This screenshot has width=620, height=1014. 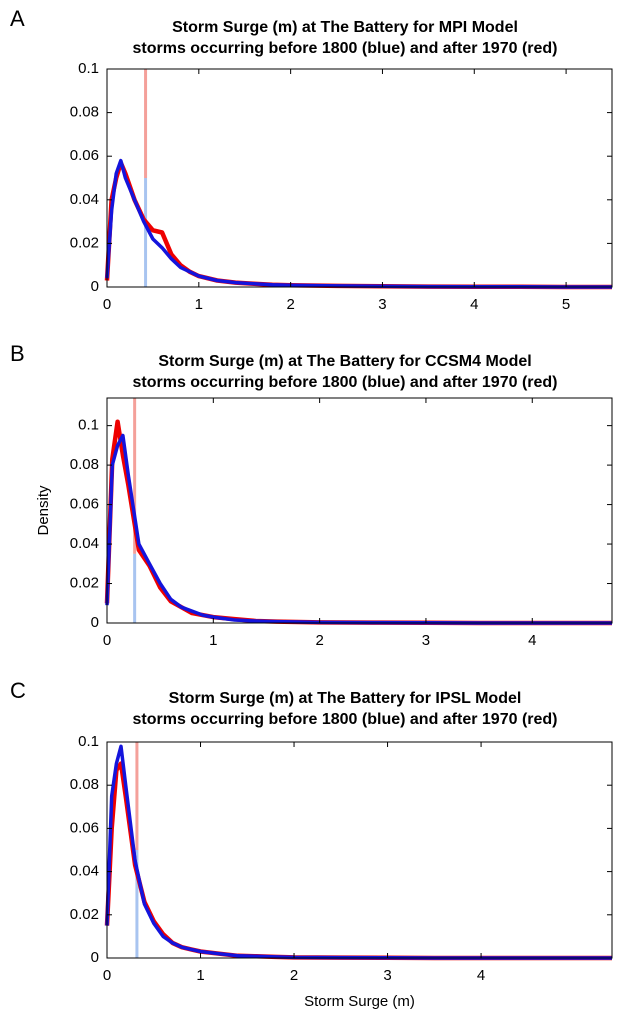 What do you see at coordinates (17, 353) in the screenshot?
I see `panel-letter: B` at bounding box center [17, 353].